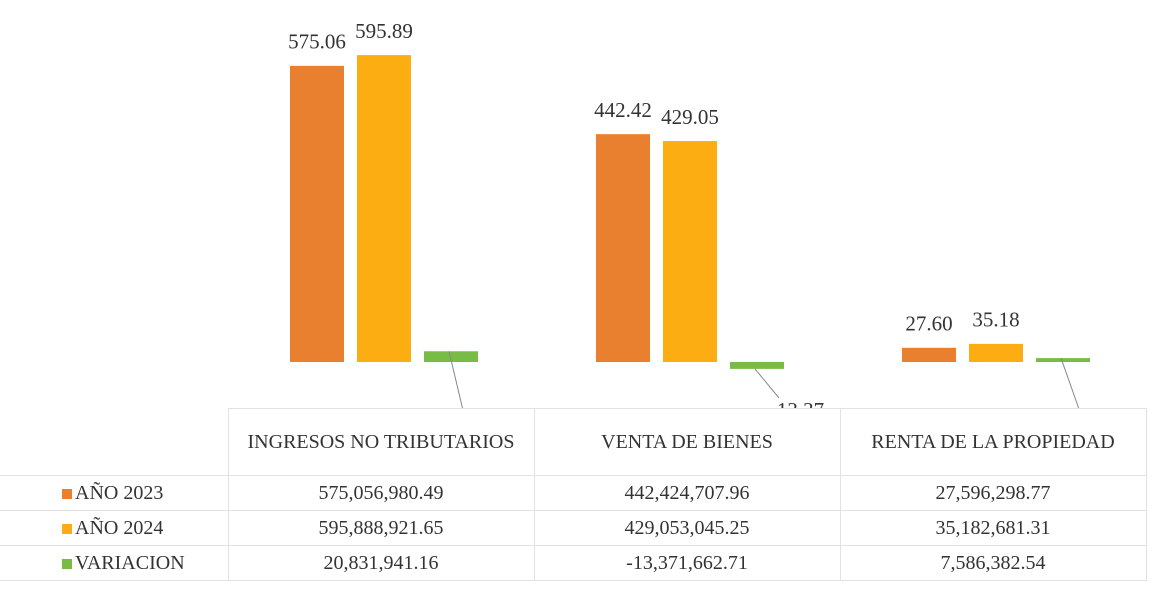 This screenshot has height=591, width=1166. What do you see at coordinates (384, 31) in the screenshot?
I see `data-label: 595.89` at bounding box center [384, 31].